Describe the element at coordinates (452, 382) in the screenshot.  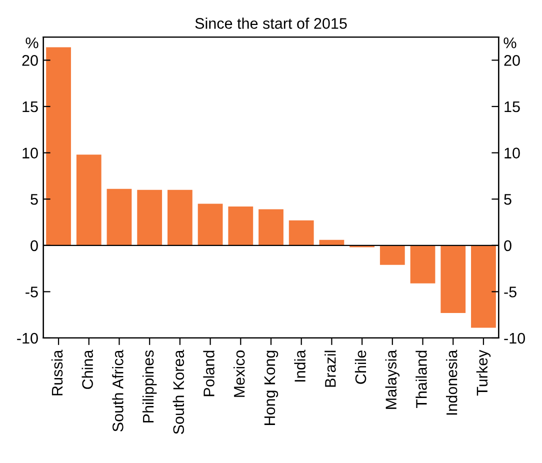
I see `x-tick-label: Indonesia` at that location.